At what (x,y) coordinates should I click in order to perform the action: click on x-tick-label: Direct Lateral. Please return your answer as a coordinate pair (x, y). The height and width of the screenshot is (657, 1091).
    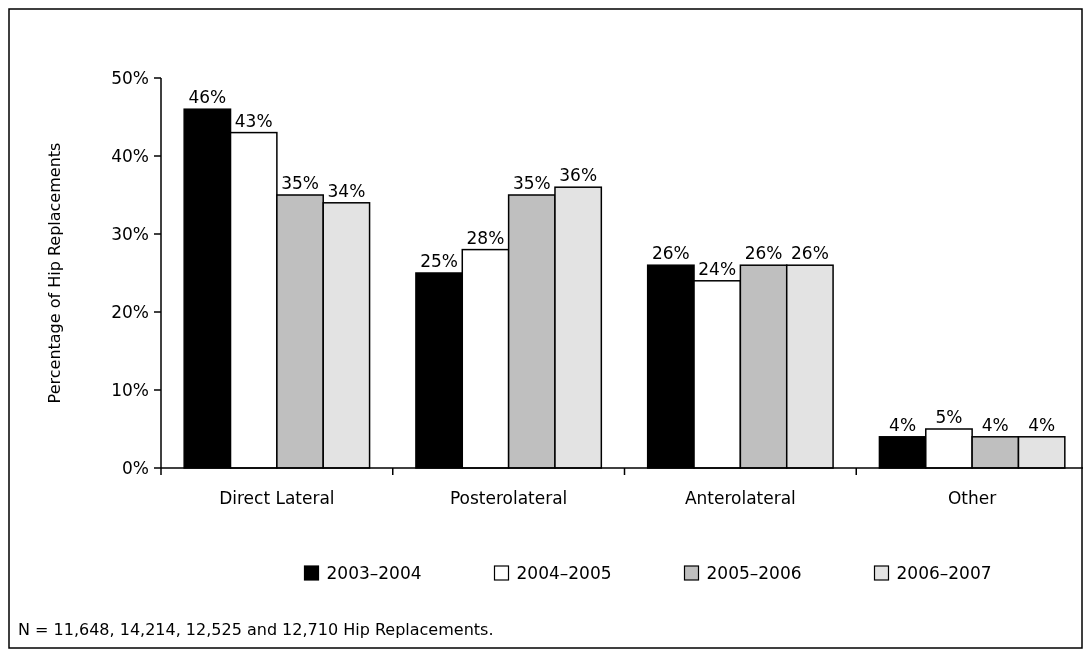
    Looking at the image, I should click on (277, 498).